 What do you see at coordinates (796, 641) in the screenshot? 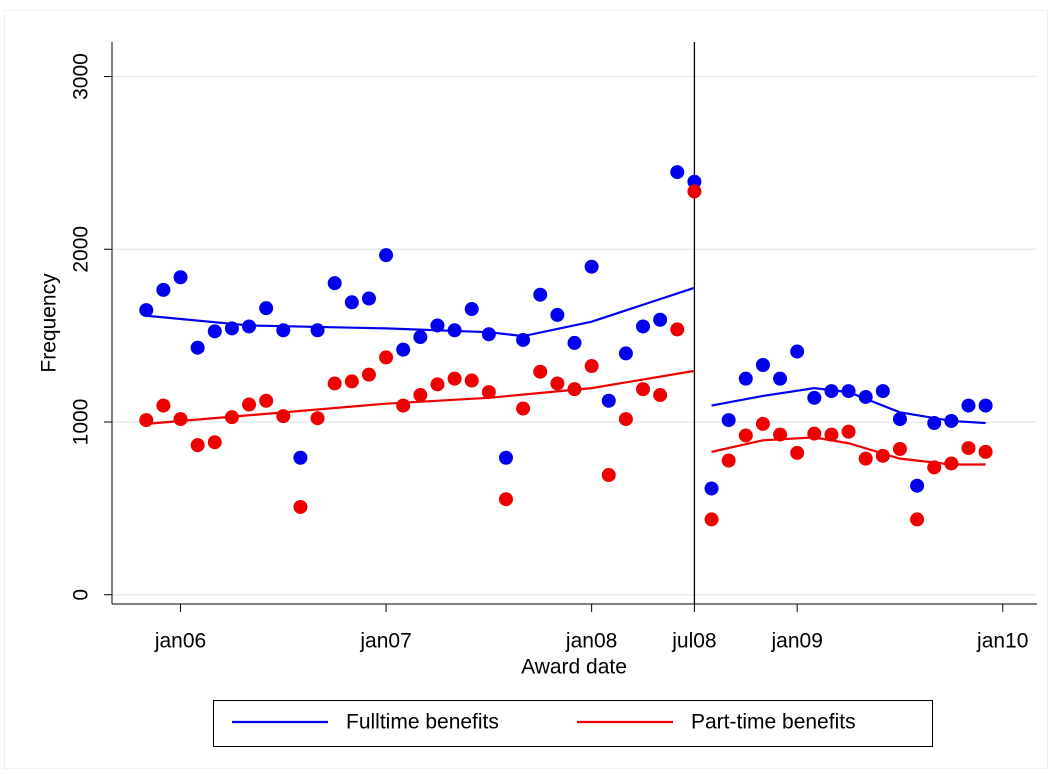
I see `x-tick-label: jan09` at bounding box center [796, 641].